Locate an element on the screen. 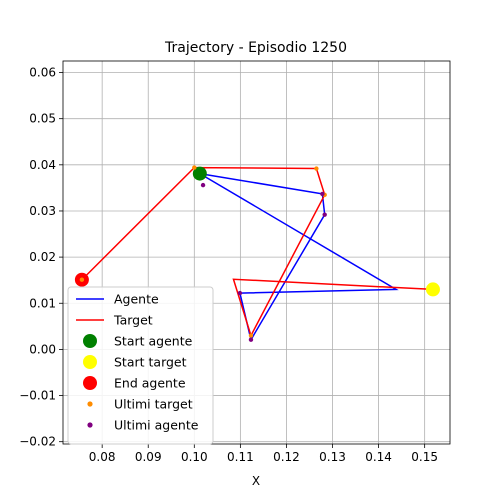 This screenshot has width=500, height=500. x-tick-label: 0.08 is located at coordinates (102, 457).